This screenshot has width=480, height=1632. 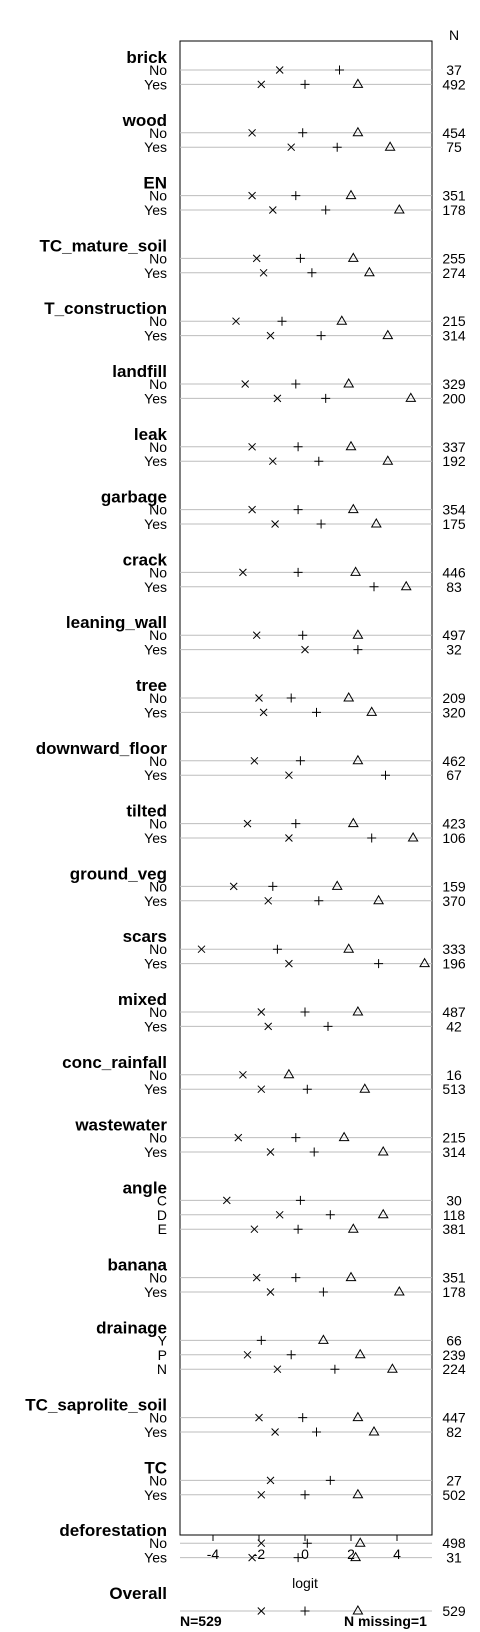 What do you see at coordinates (323, 1339) in the screenshot?
I see `row-drainage-Y-triangle-marker` at bounding box center [323, 1339].